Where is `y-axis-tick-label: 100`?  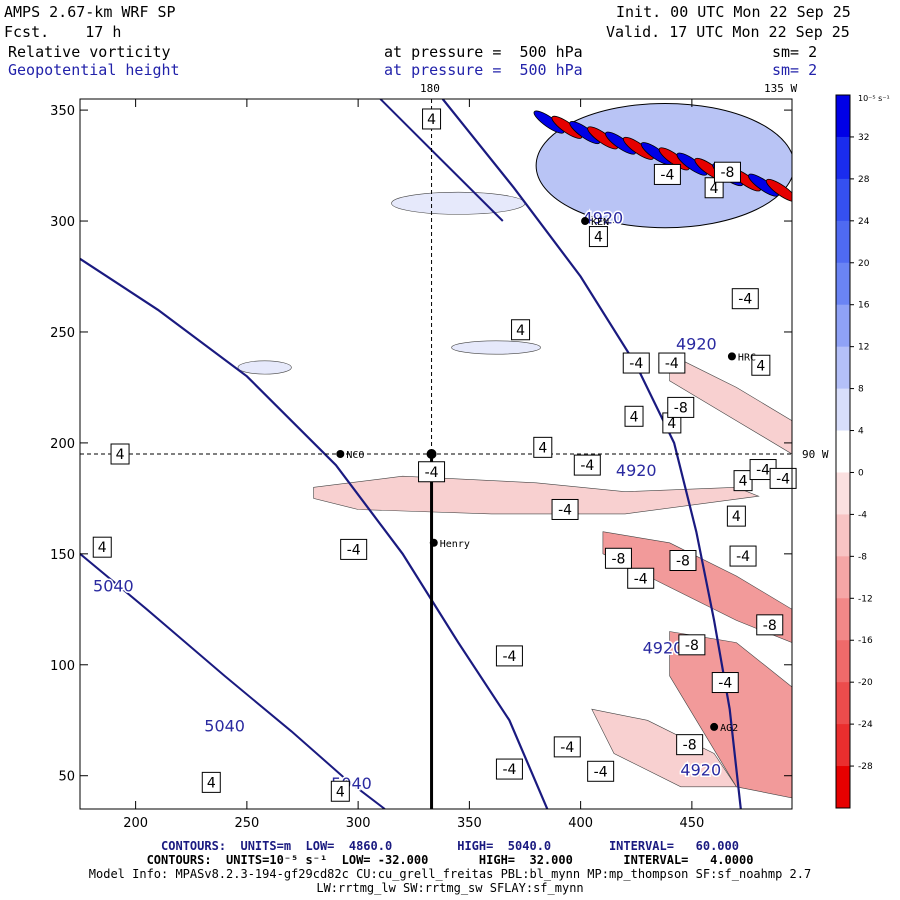 y-axis-tick-label: 100 is located at coordinates (62, 666).